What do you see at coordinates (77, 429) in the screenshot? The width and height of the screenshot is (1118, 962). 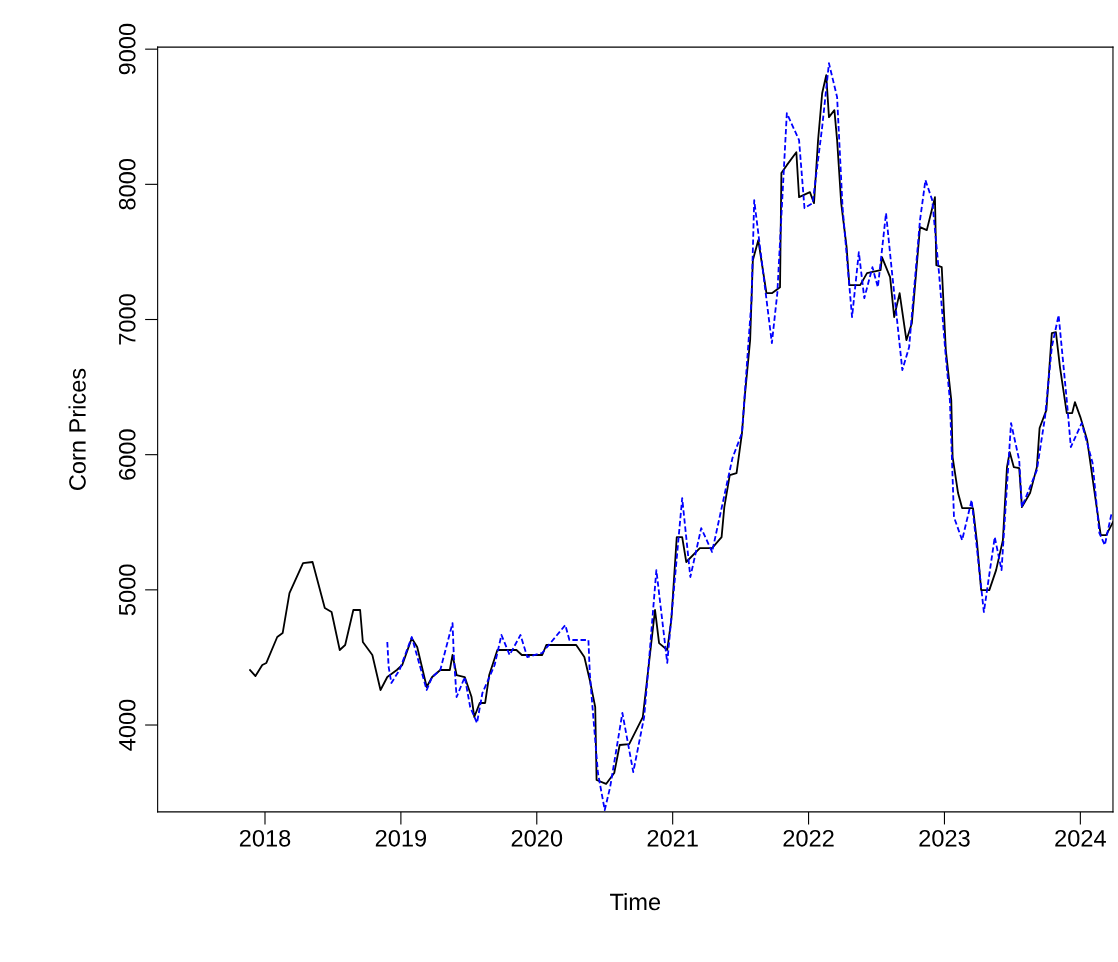 I see `y-axis-title: Corn Prices` at bounding box center [77, 429].